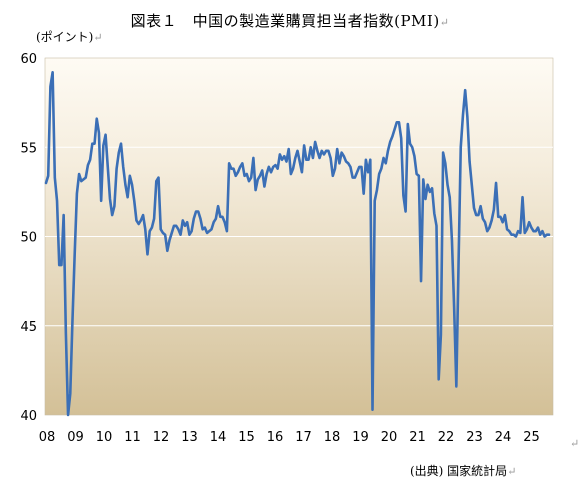  Describe the element at coordinates (28, 416) in the screenshot. I see `y-tick-label: 40` at that location.